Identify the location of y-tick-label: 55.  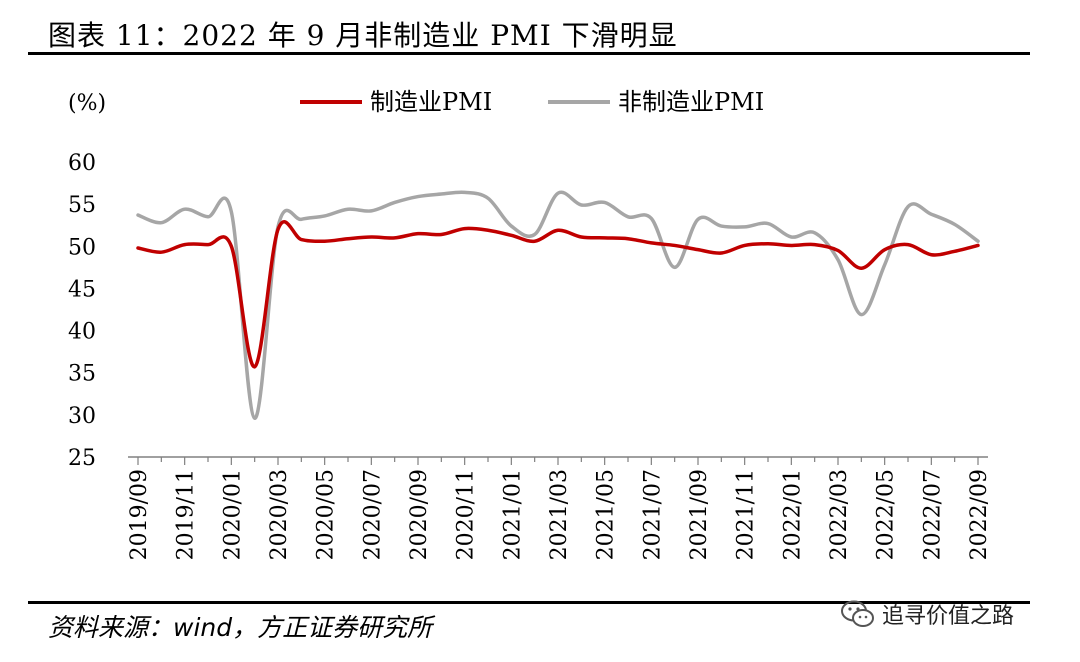
(82, 205).